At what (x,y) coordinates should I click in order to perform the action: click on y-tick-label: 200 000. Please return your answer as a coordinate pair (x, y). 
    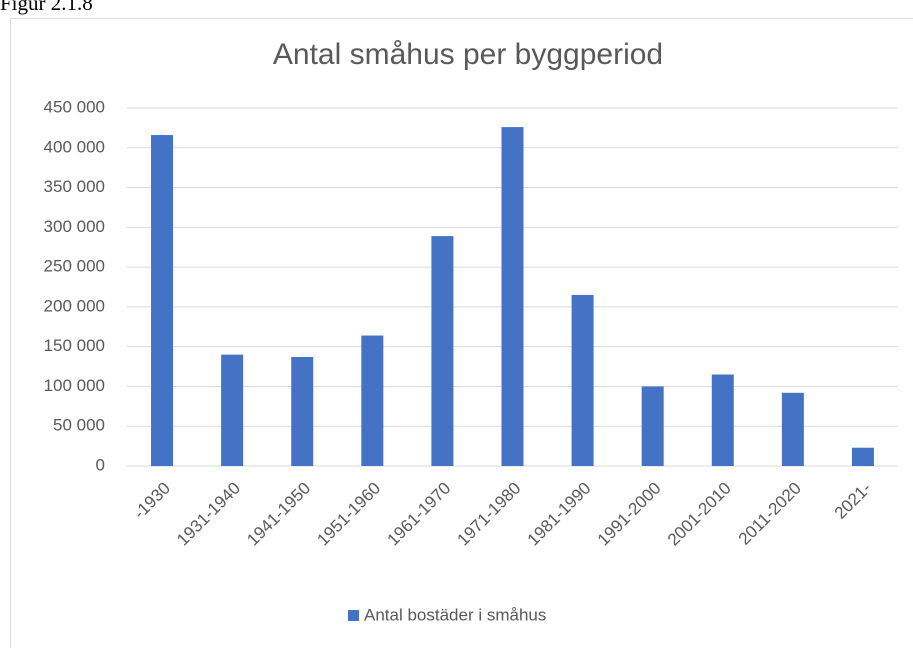
    Looking at the image, I should click on (74, 305).